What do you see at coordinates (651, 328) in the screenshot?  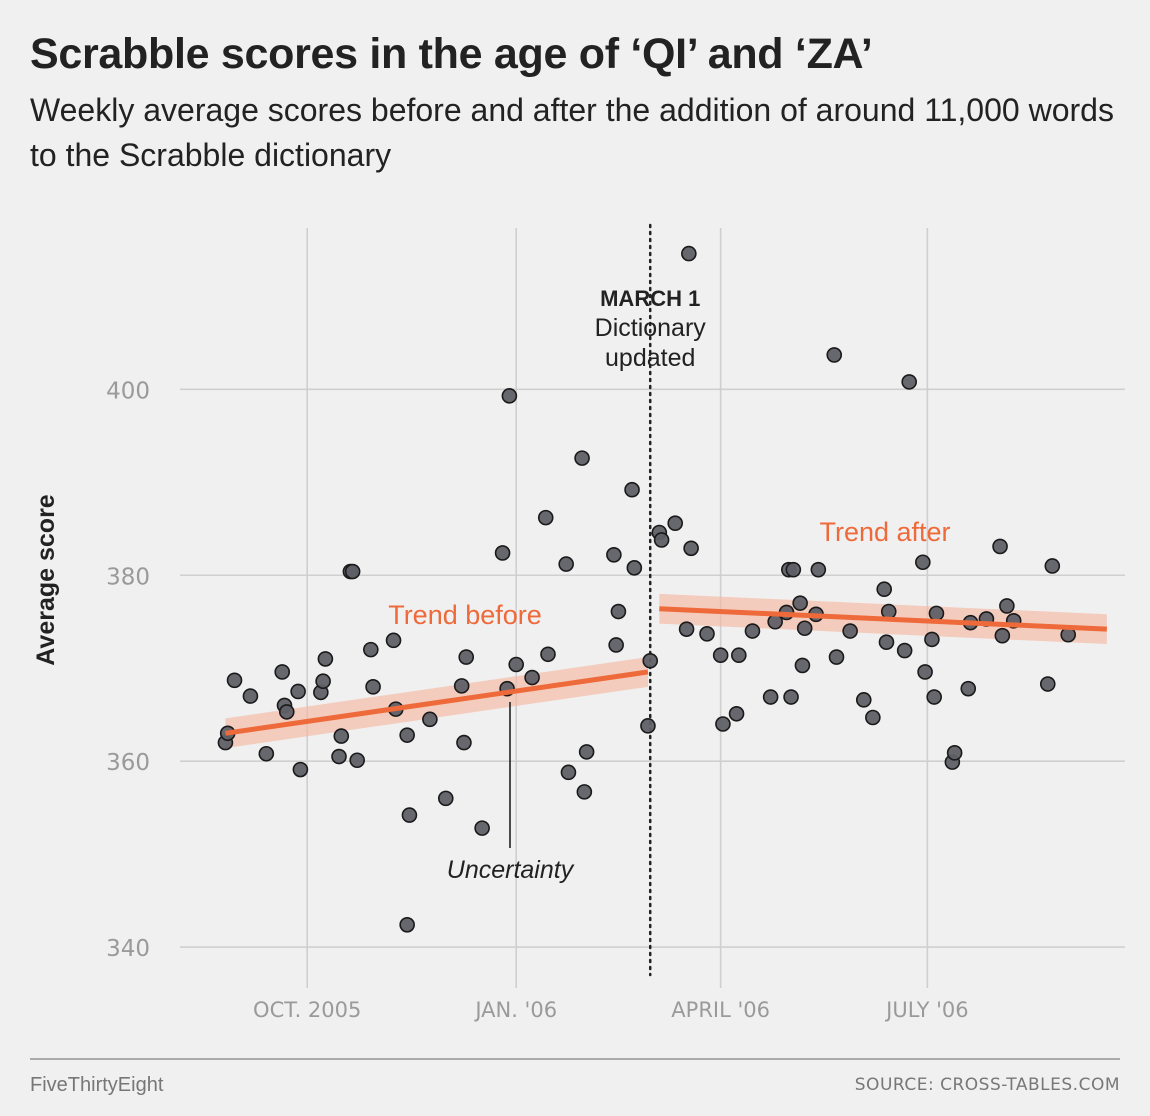 I see `event-label-line: Dictionary` at bounding box center [651, 328].